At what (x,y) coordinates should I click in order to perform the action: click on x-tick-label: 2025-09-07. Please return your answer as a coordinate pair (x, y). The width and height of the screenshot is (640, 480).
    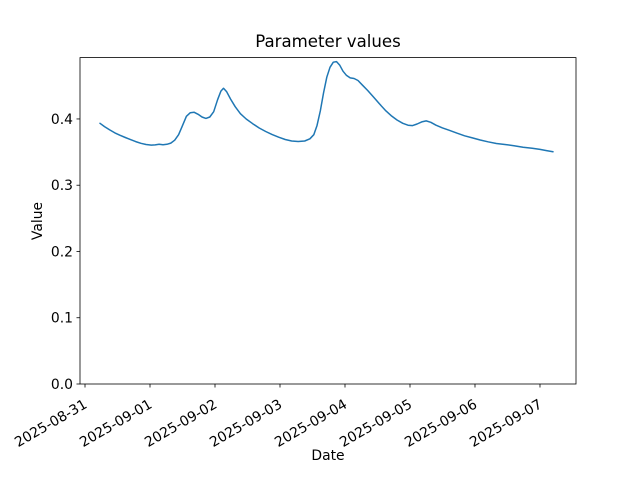
    Looking at the image, I should click on (506, 424).